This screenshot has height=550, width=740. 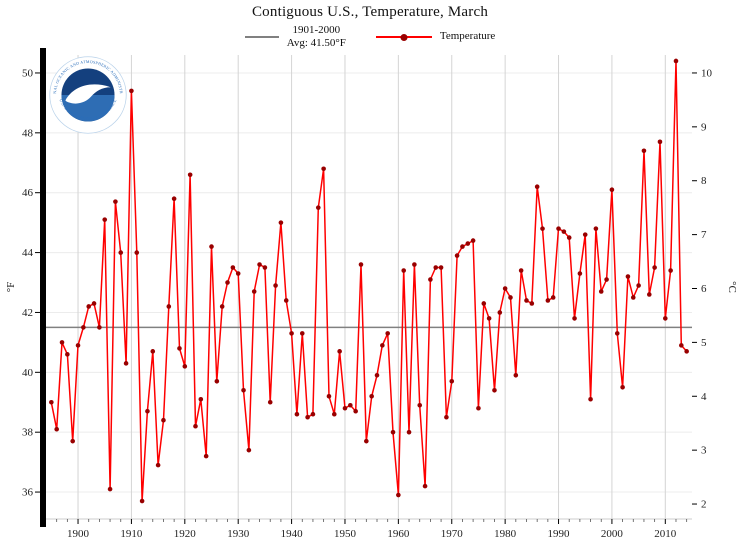 What do you see at coordinates (665, 534) in the screenshot?
I see `x-tick-label: 2010` at bounding box center [665, 534].